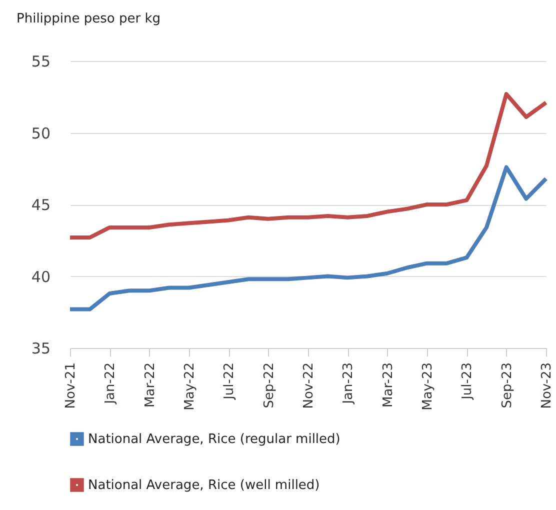 Image resolution: width=556 pixels, height=510 pixels. What do you see at coordinates (388, 385) in the screenshot?
I see `x-tick-label: Mar-23` at bounding box center [388, 385].